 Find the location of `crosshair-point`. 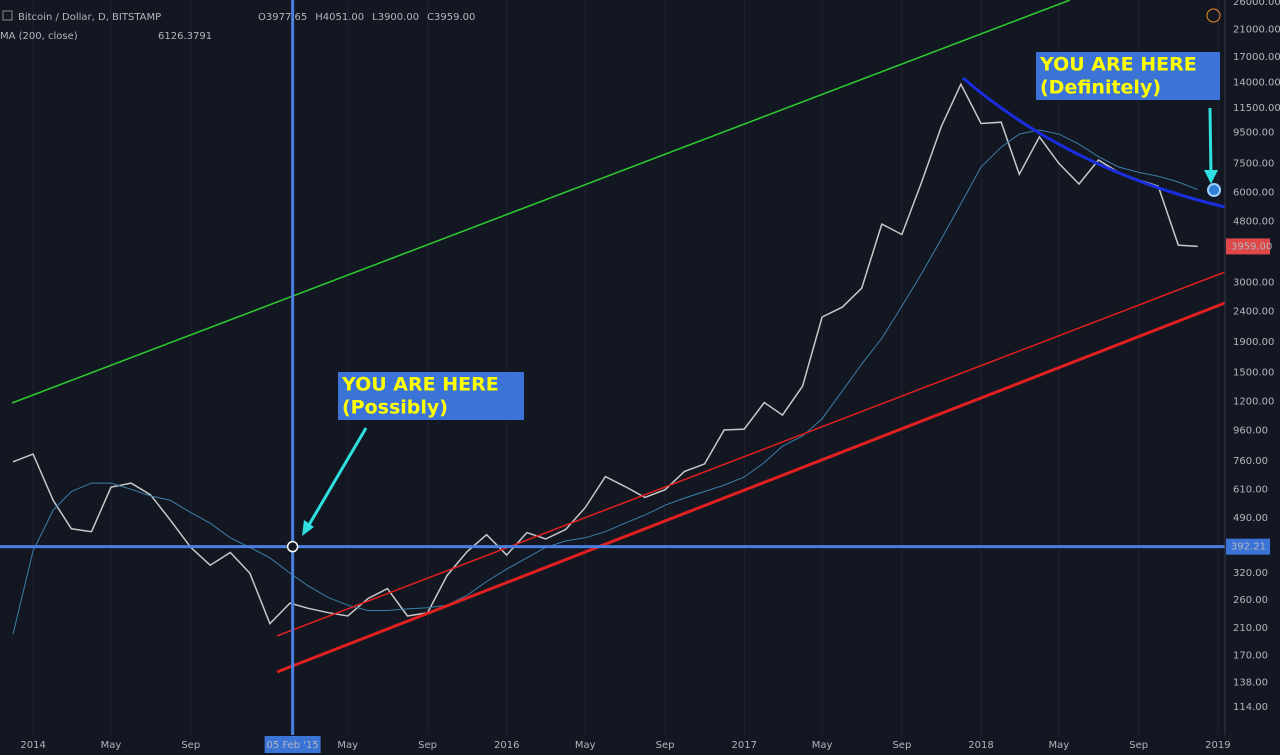

crosshair-point is located at coordinates (292, 546).